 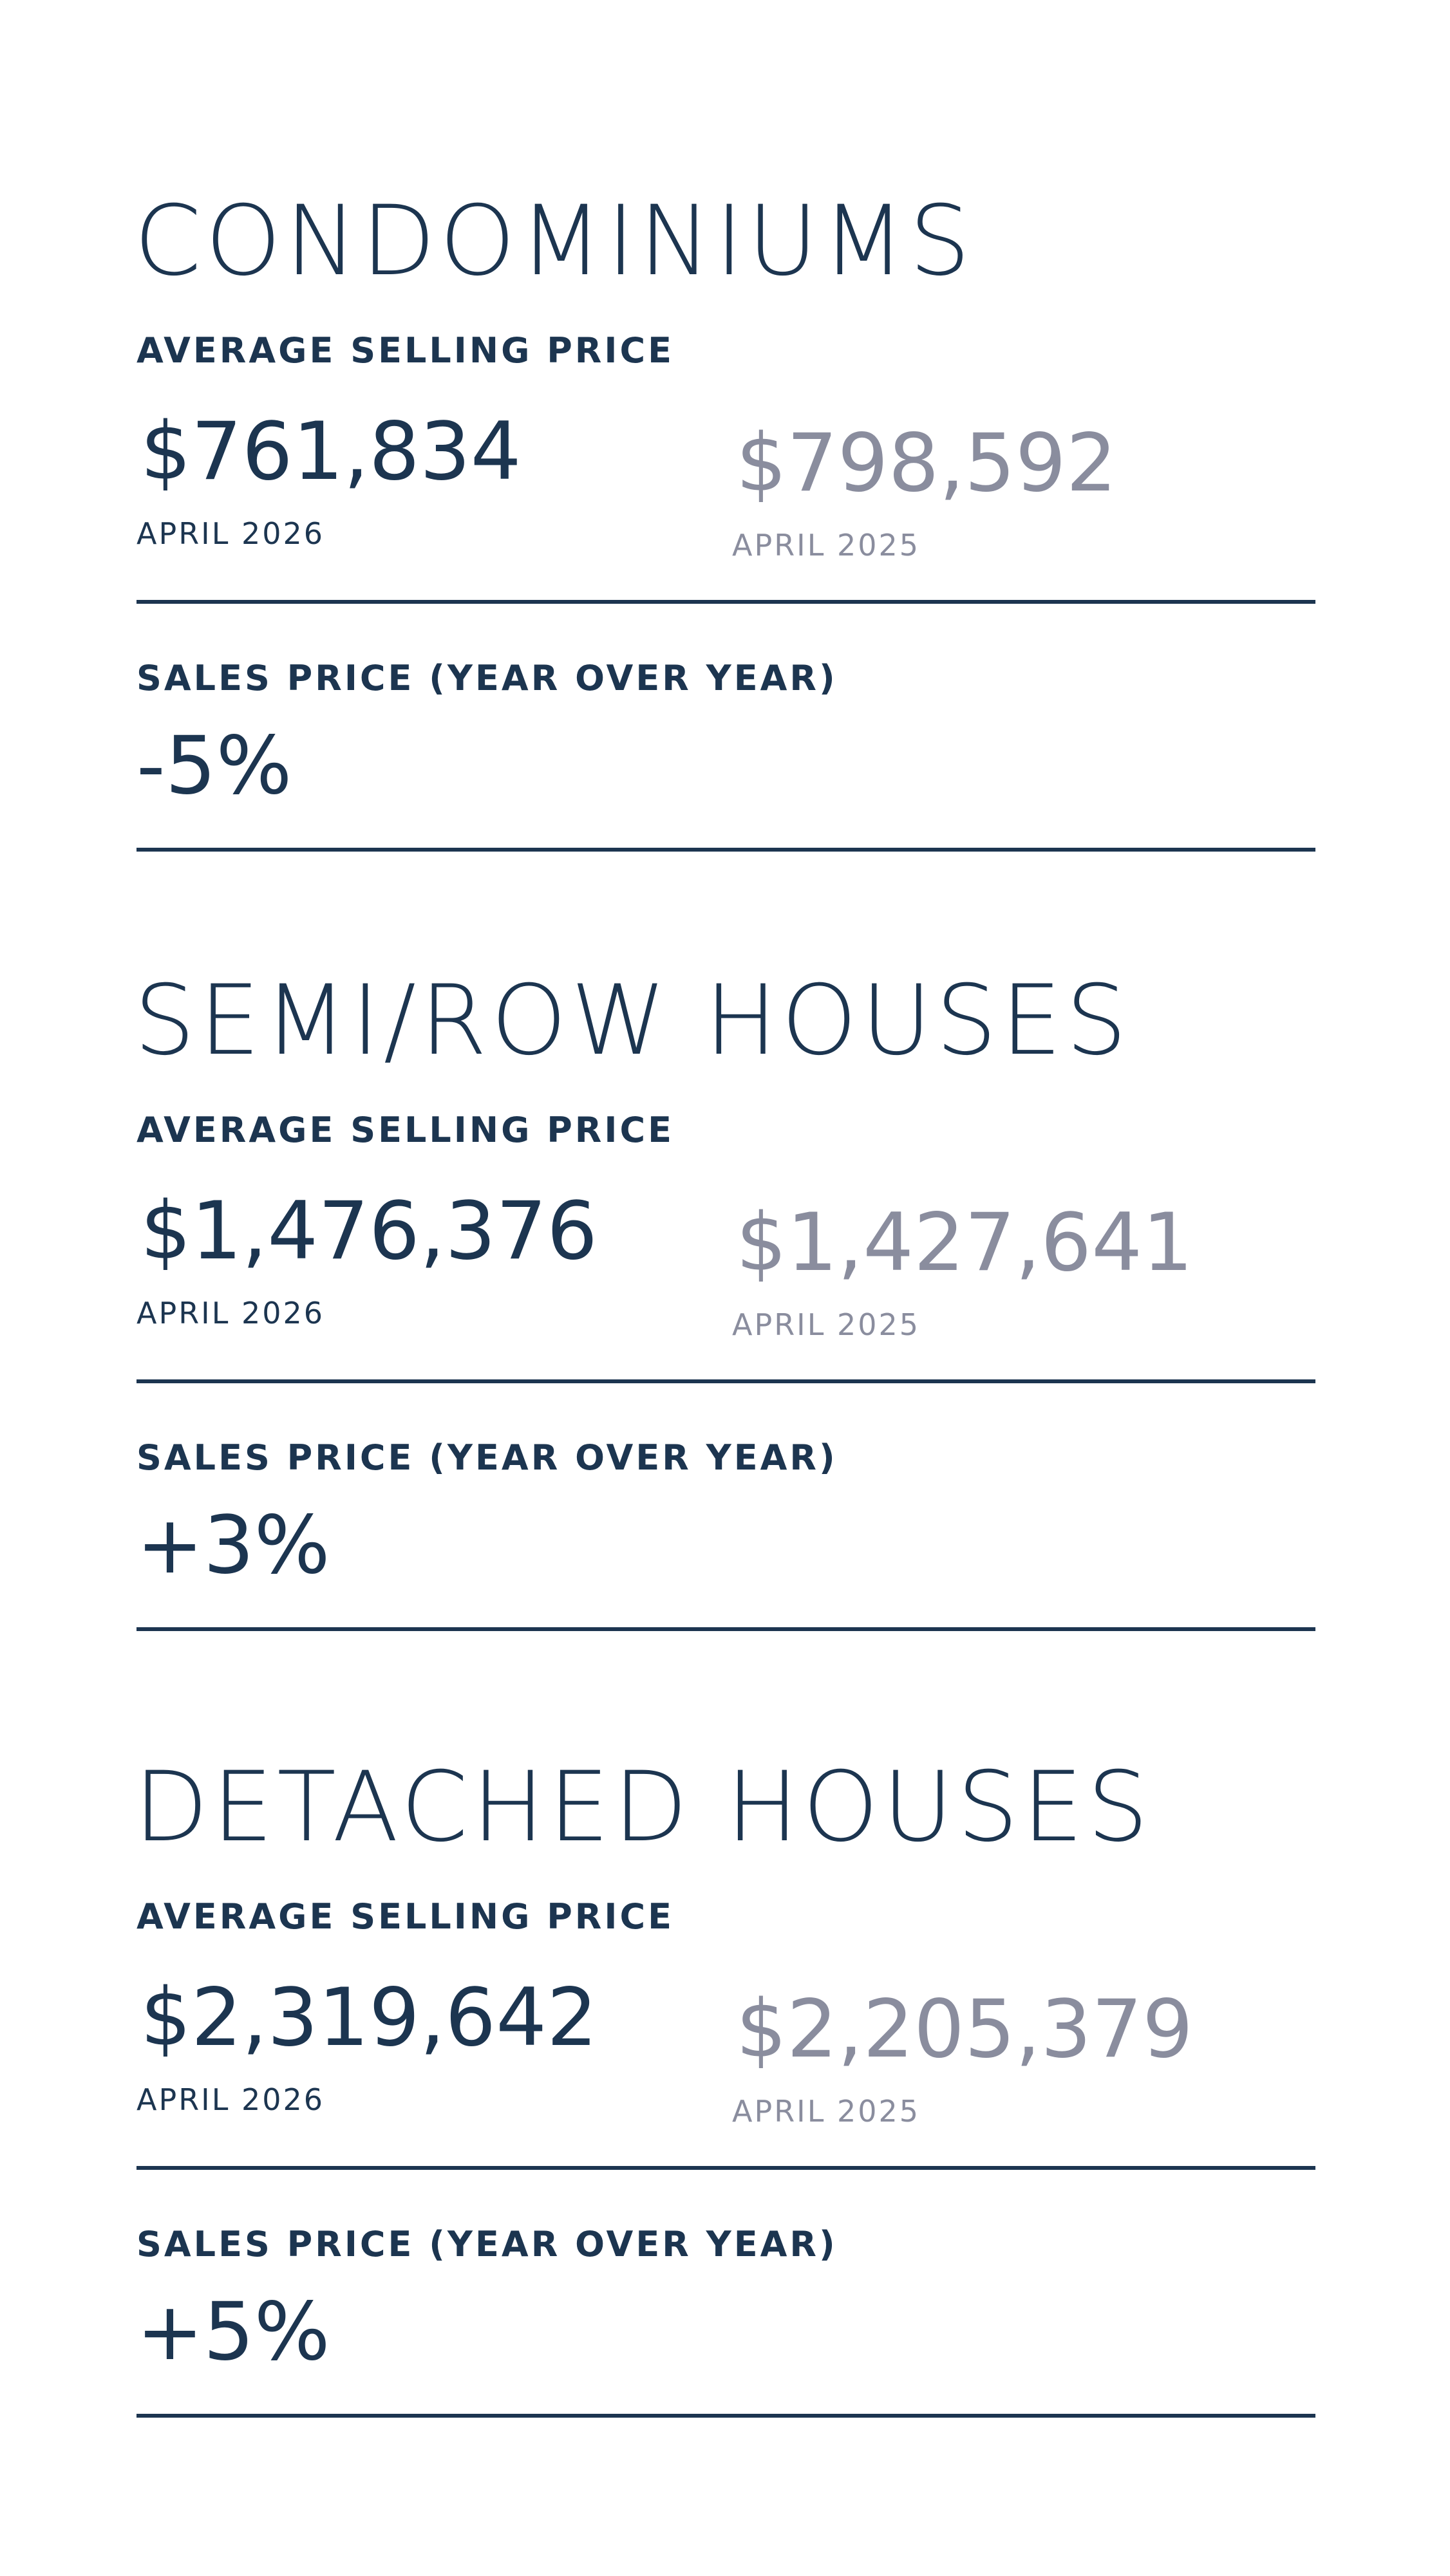 I want to click on section-title: CONDOMINIUMS, so click(x=554, y=241).